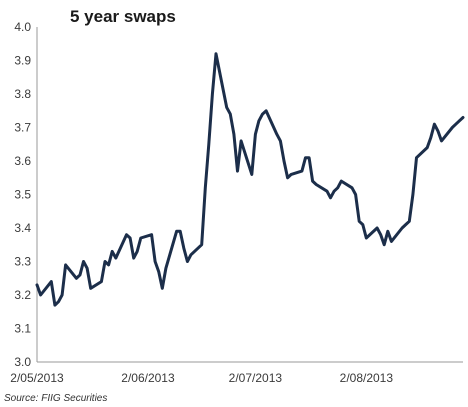 The height and width of the screenshot is (407, 468). What do you see at coordinates (22, 161) in the screenshot?
I see `y-tick-label: 3.6` at bounding box center [22, 161].